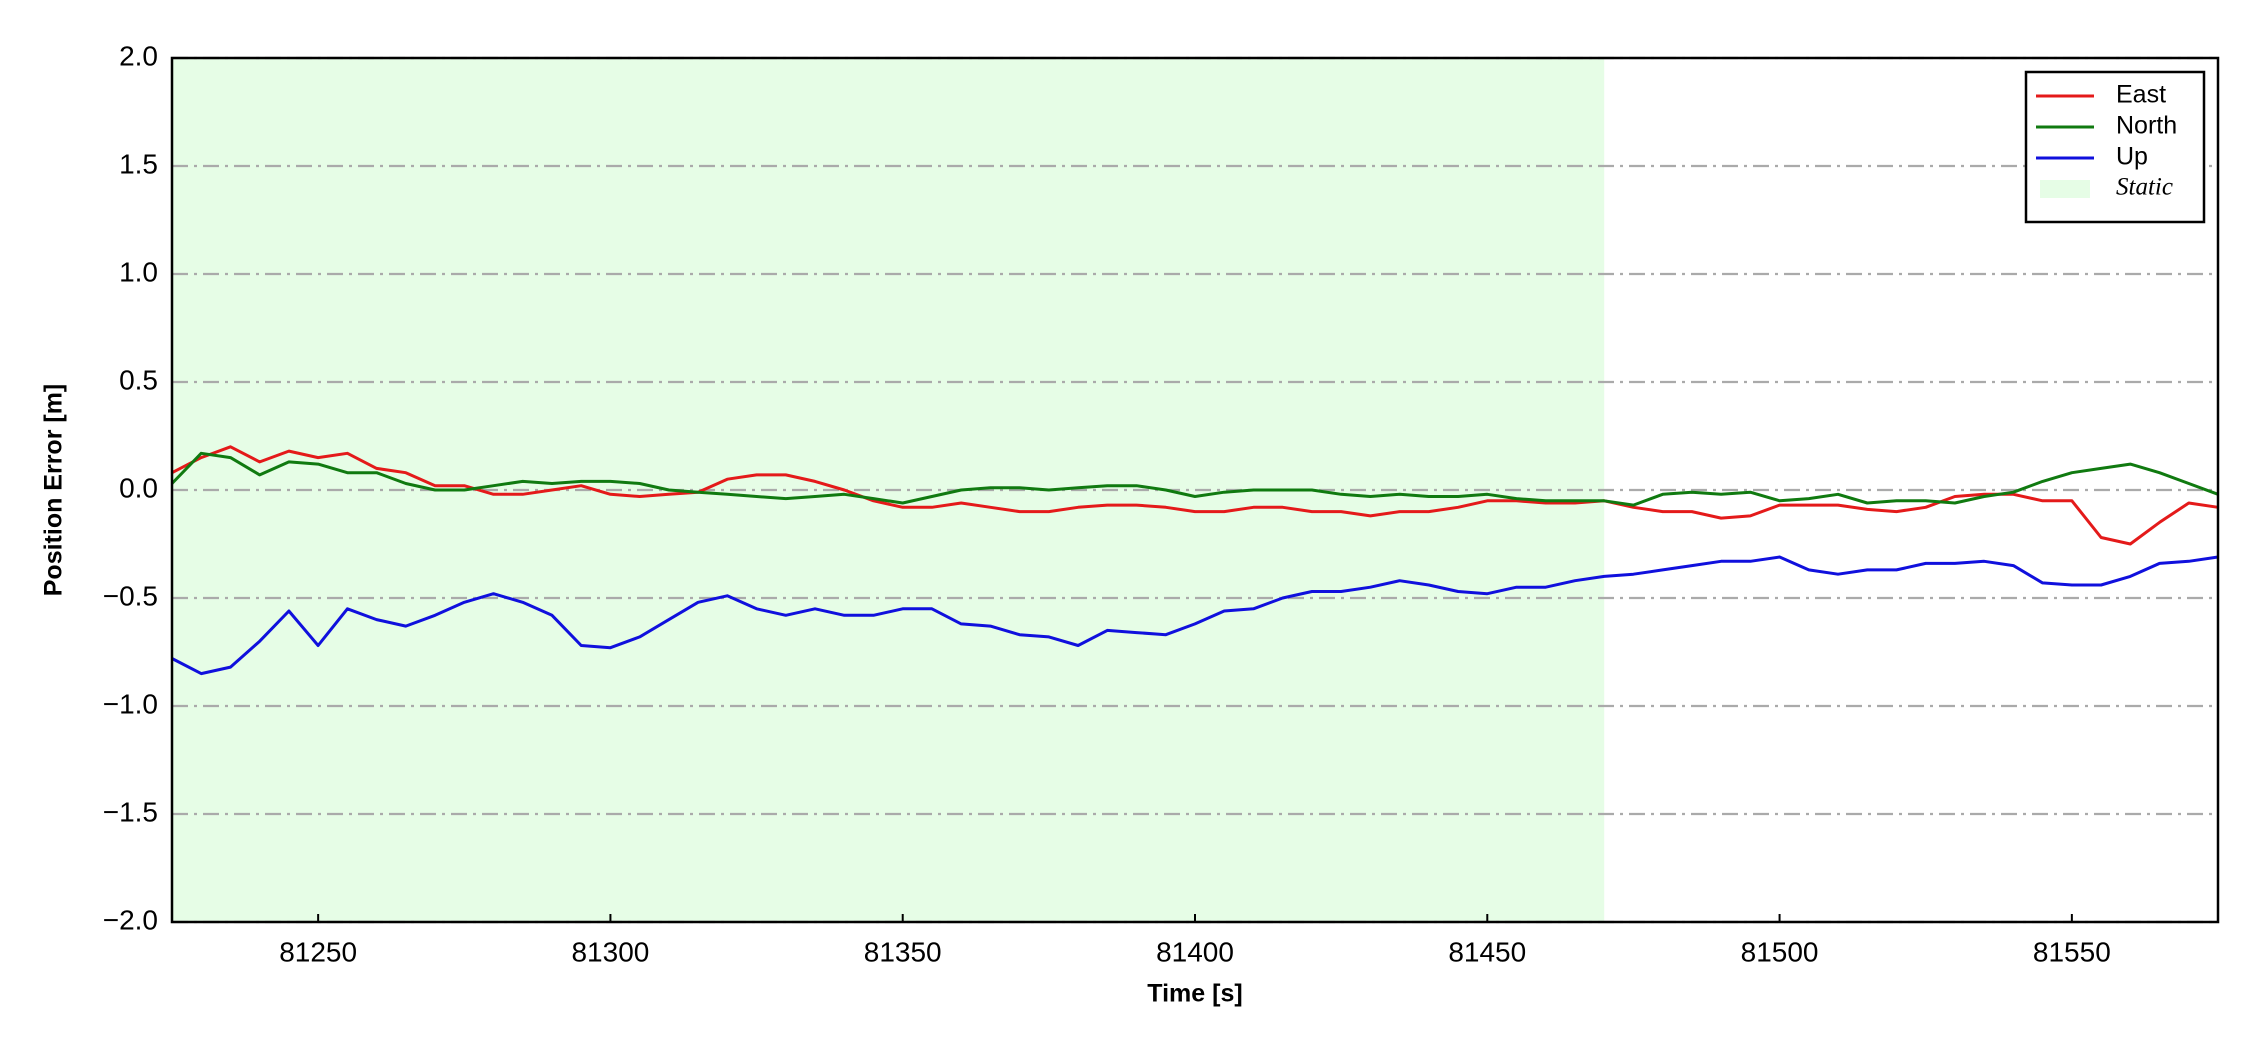 The width and height of the screenshot is (2250, 1050). I want to click on y-tick-label: 1.5, so click(138, 163).